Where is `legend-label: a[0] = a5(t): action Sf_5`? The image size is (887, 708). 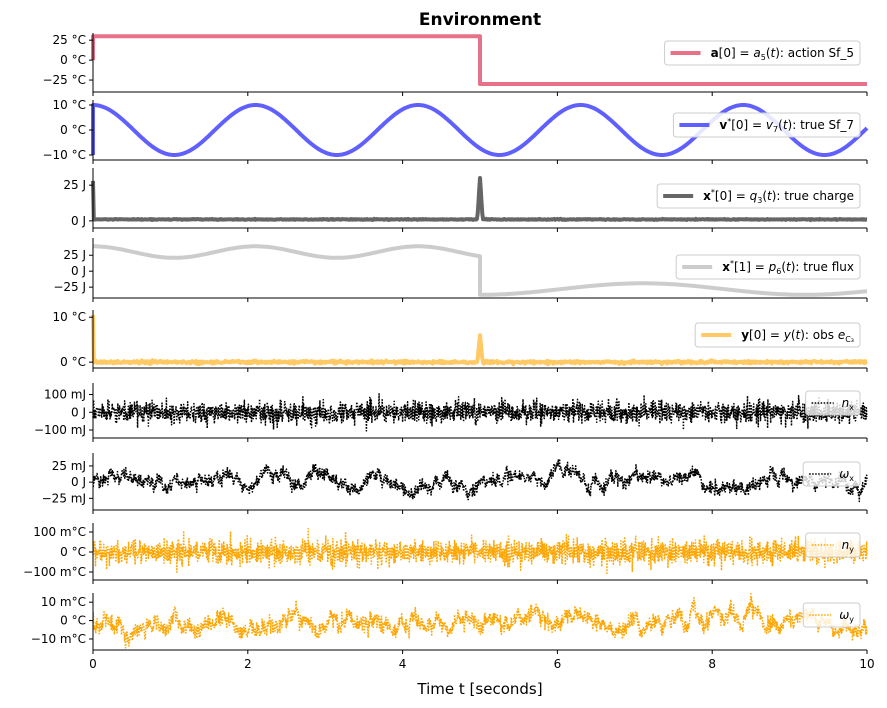
legend-label: a[0] = a5(t): action Sf_5 is located at coordinates (782, 54).